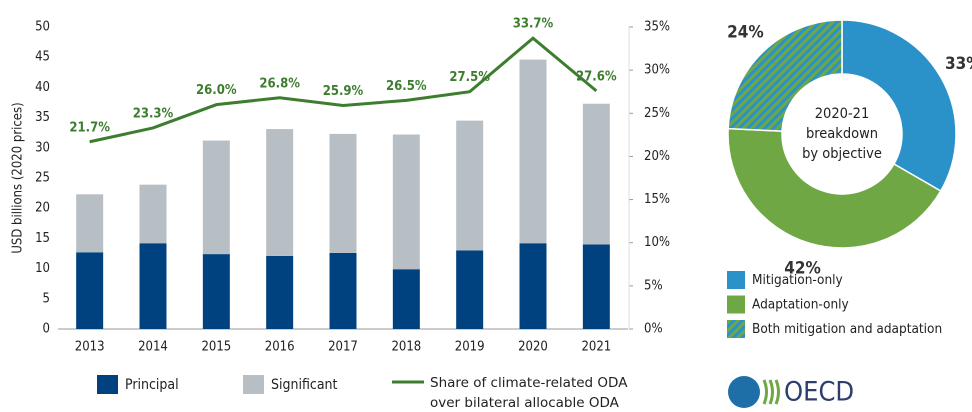 The width and height of the screenshot is (972, 412). I want to click on legend-label: Both mitigation and adaptation, so click(847, 329).